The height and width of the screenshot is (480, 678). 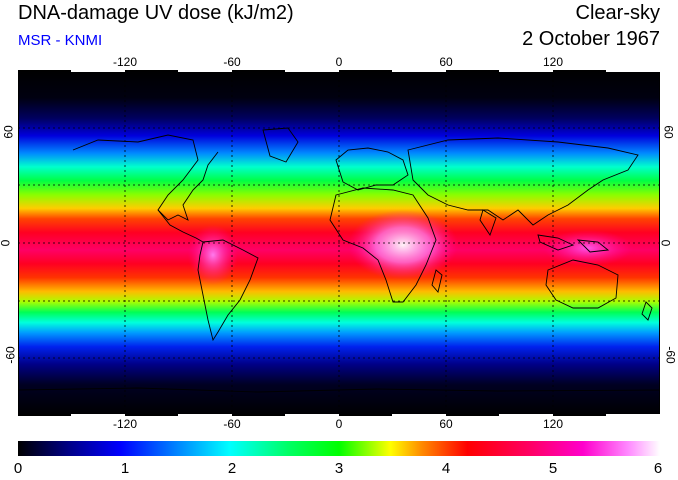 What do you see at coordinates (232, 62) in the screenshot?
I see `lon-top-tick-label: -60` at bounding box center [232, 62].